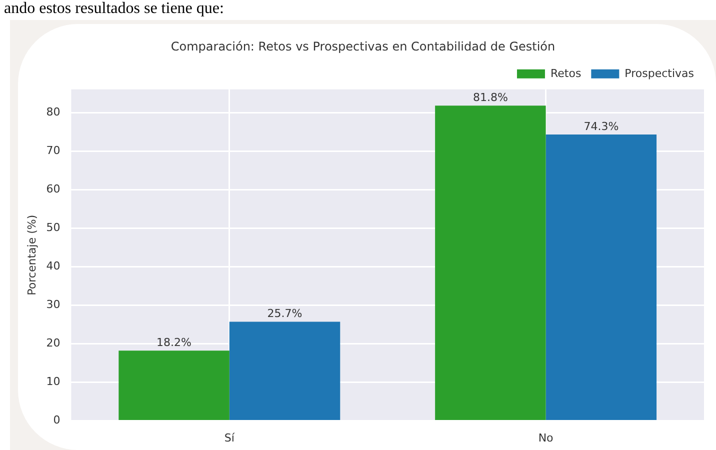 This screenshot has height=450, width=716. What do you see at coordinates (53, 266) in the screenshot?
I see `y-tick-label: 40` at bounding box center [53, 266].